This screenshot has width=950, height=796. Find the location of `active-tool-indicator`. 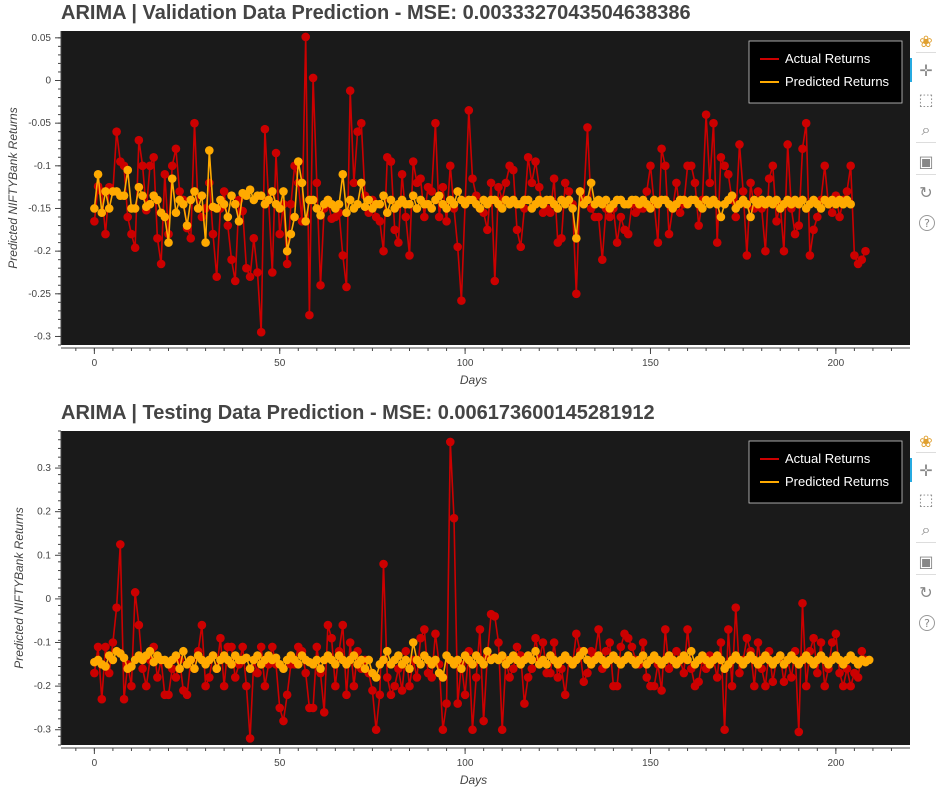

active-tool-indicator is located at coordinates (911, 470).